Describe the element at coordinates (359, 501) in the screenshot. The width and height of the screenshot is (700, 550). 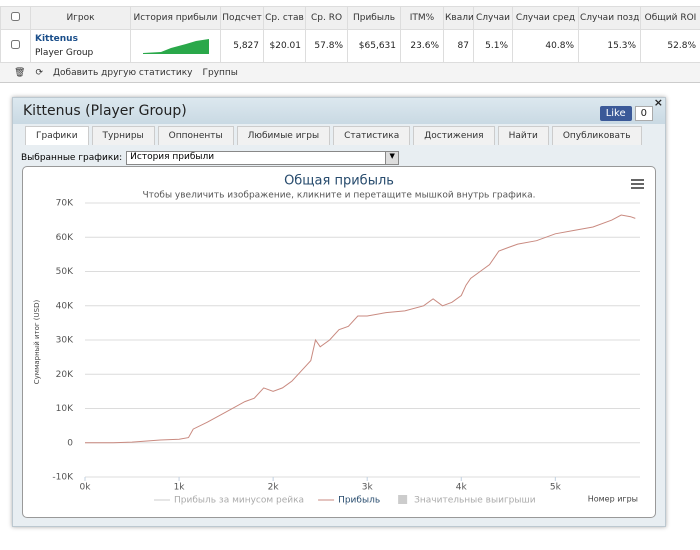
I see `legend-entry: Прибыль` at that location.